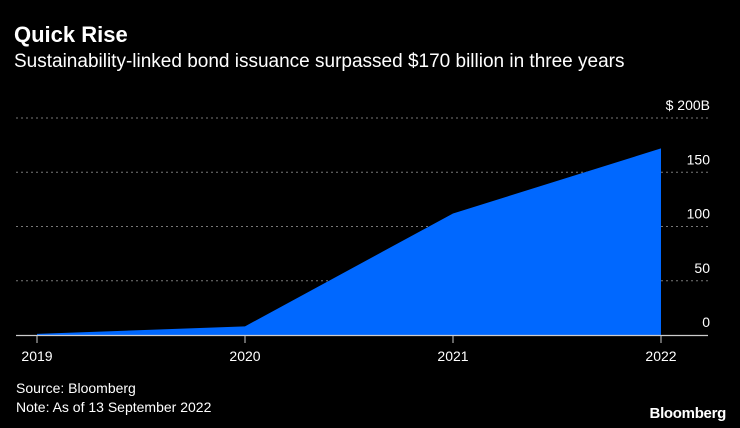  I want to click on x-tick-label-2021: 2021, so click(452, 356).